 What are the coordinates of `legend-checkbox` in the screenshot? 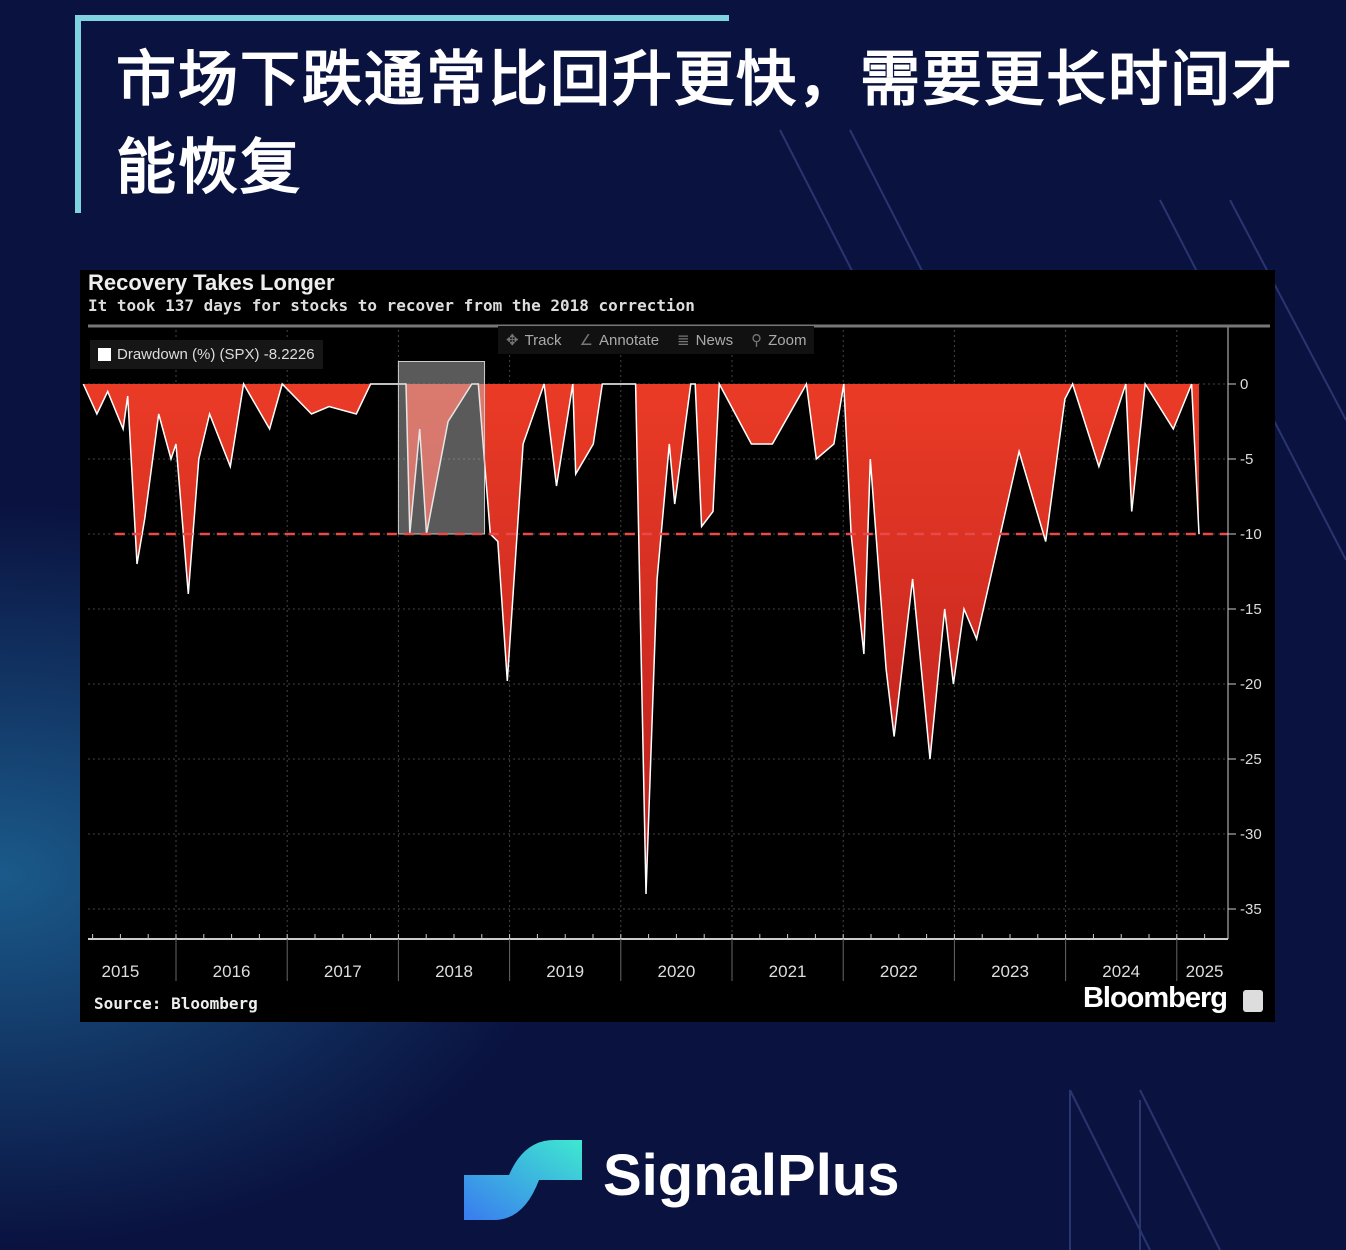 It's located at (104, 354).